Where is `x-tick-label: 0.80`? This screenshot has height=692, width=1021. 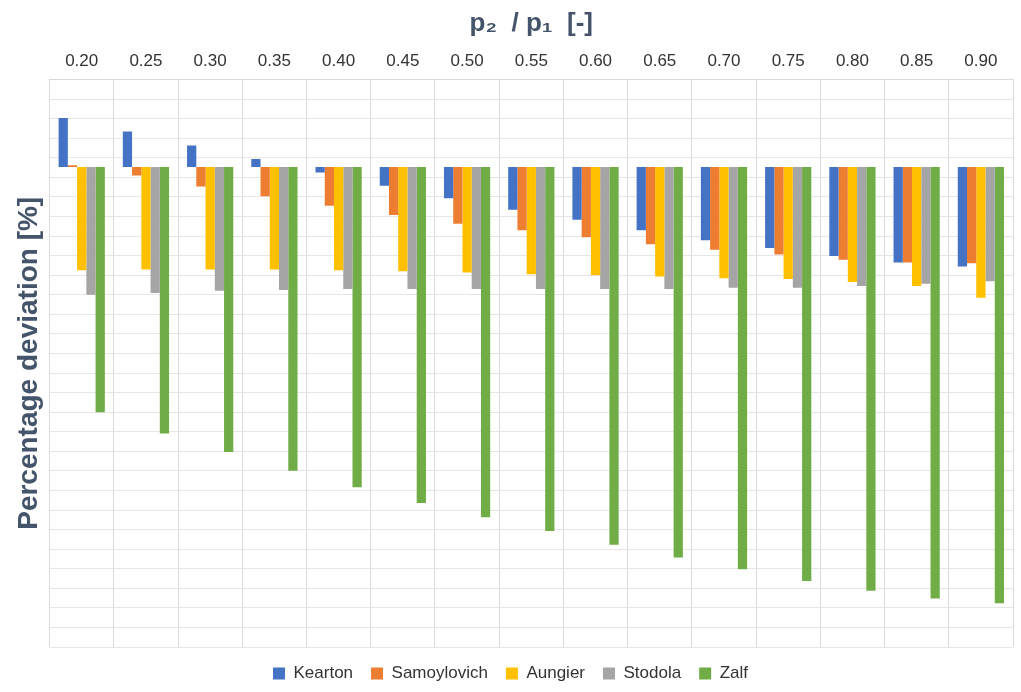 x-tick-label: 0.80 is located at coordinates (852, 61).